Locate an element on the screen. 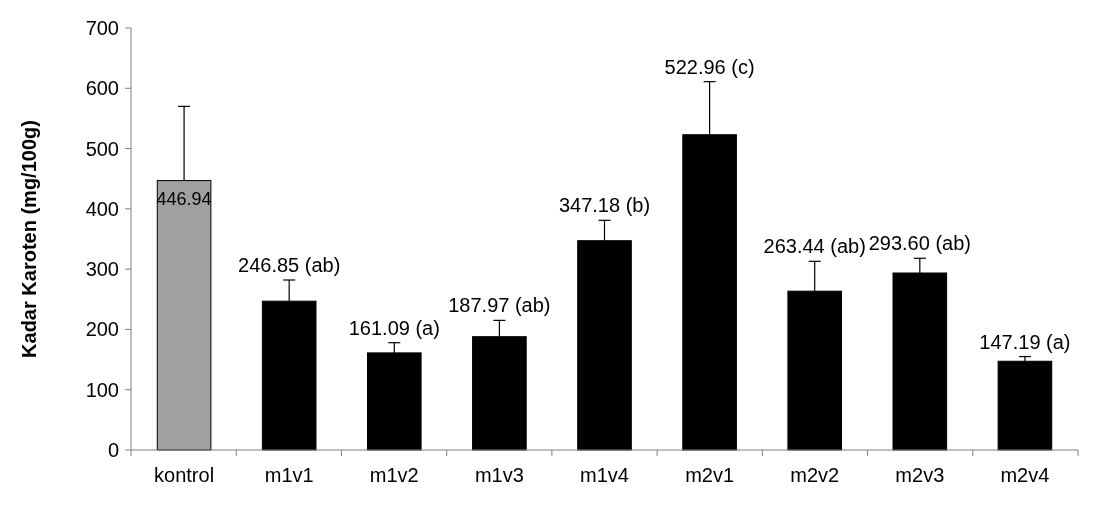 The image size is (1100, 509). data-label: 522.96 (c) is located at coordinates (709, 66).